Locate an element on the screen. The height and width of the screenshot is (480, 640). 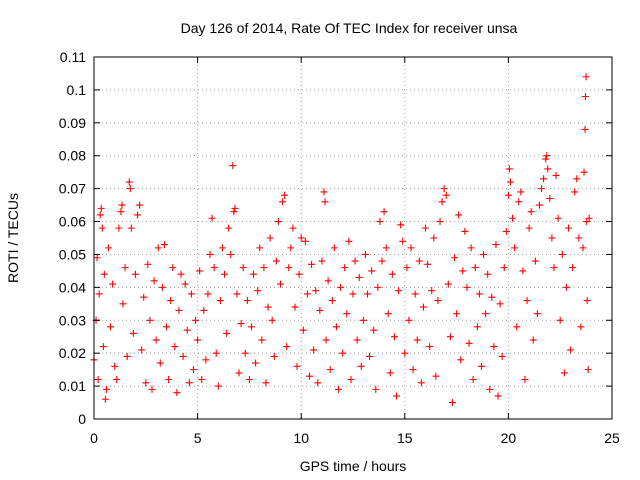
y-tick-label: 0.05 is located at coordinates (72, 254).